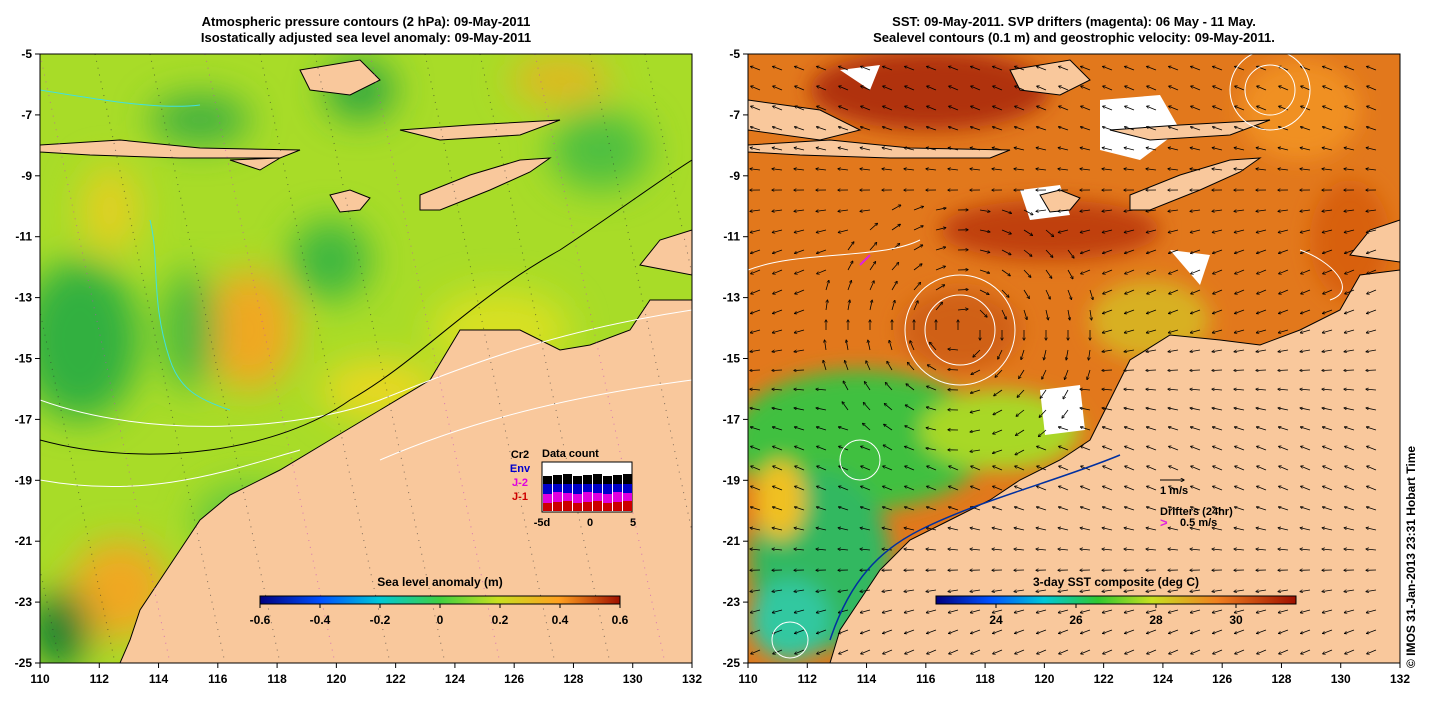 The height and width of the screenshot is (710, 1440). I want to click on sla-y-tick-label: -17, so click(24, 419).